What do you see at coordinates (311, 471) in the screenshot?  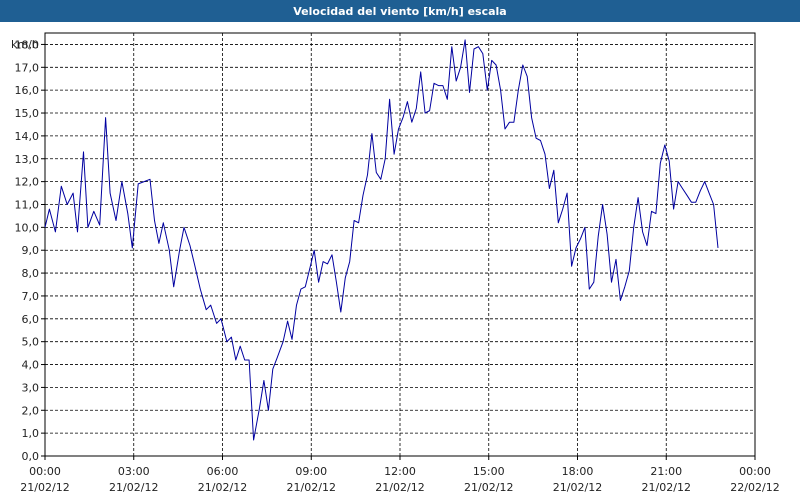 I see `x-tick-time-label: 09:00` at bounding box center [311, 471].